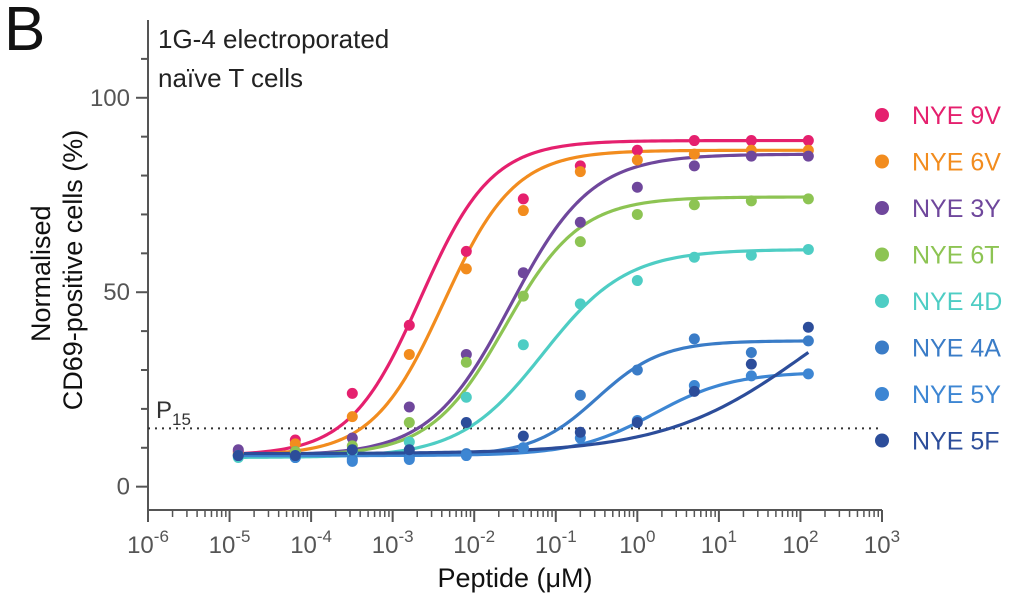 This screenshot has width=1028, height=603. What do you see at coordinates (637, 543) in the screenshot?
I see `x-tick-label: 10⁰` at bounding box center [637, 543].